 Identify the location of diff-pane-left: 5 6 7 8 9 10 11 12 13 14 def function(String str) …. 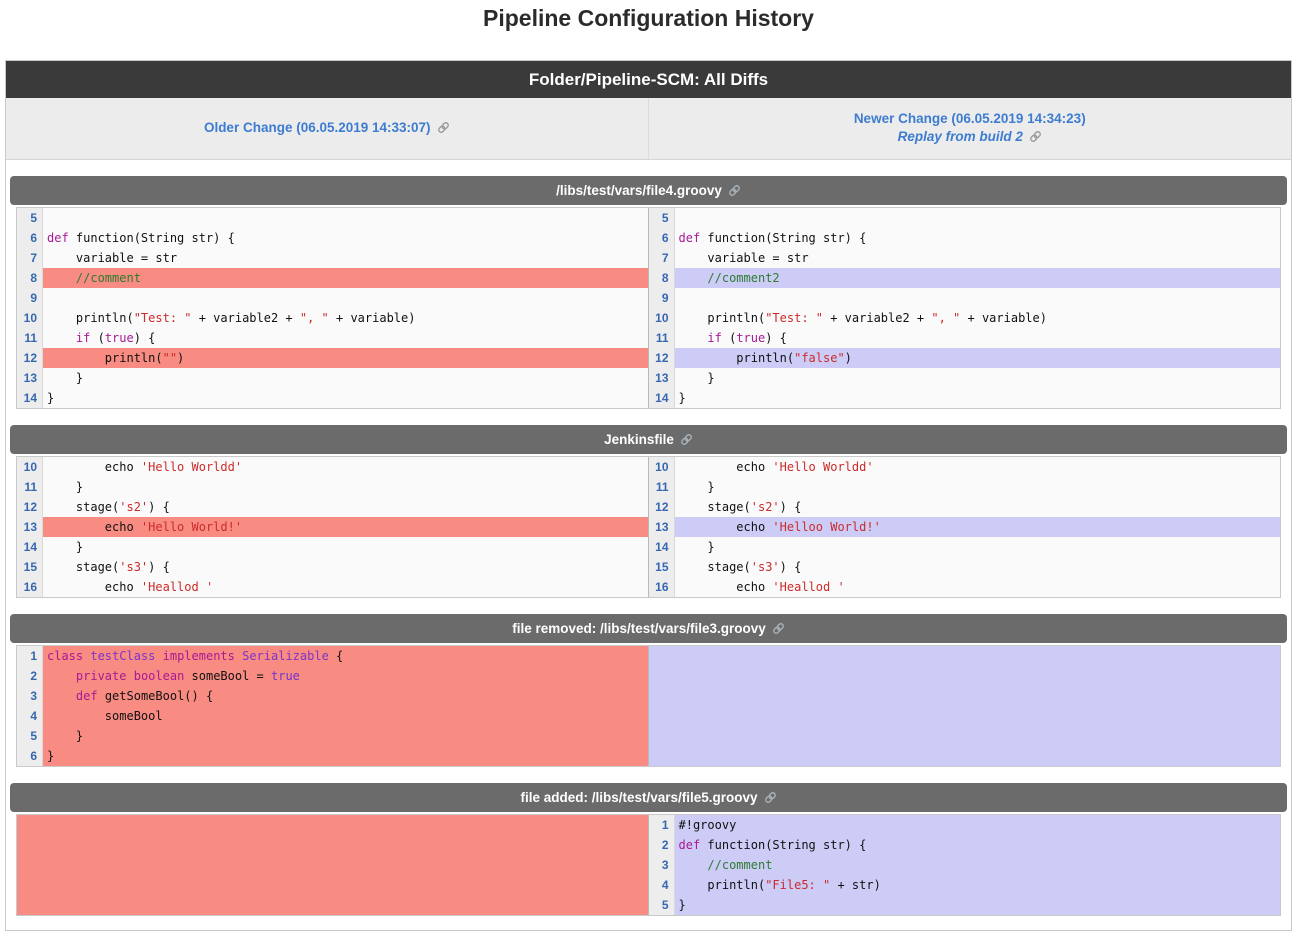
(333, 308).